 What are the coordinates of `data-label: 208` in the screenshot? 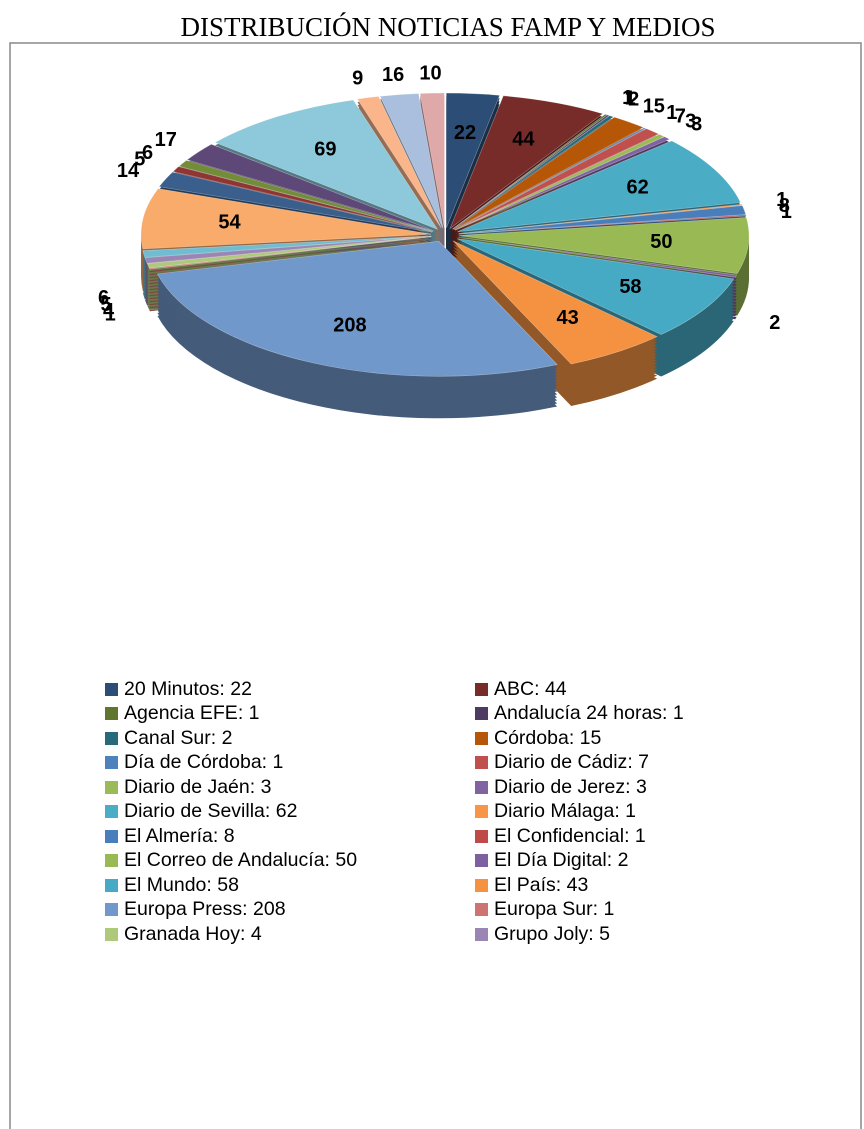 It's located at (349, 326).